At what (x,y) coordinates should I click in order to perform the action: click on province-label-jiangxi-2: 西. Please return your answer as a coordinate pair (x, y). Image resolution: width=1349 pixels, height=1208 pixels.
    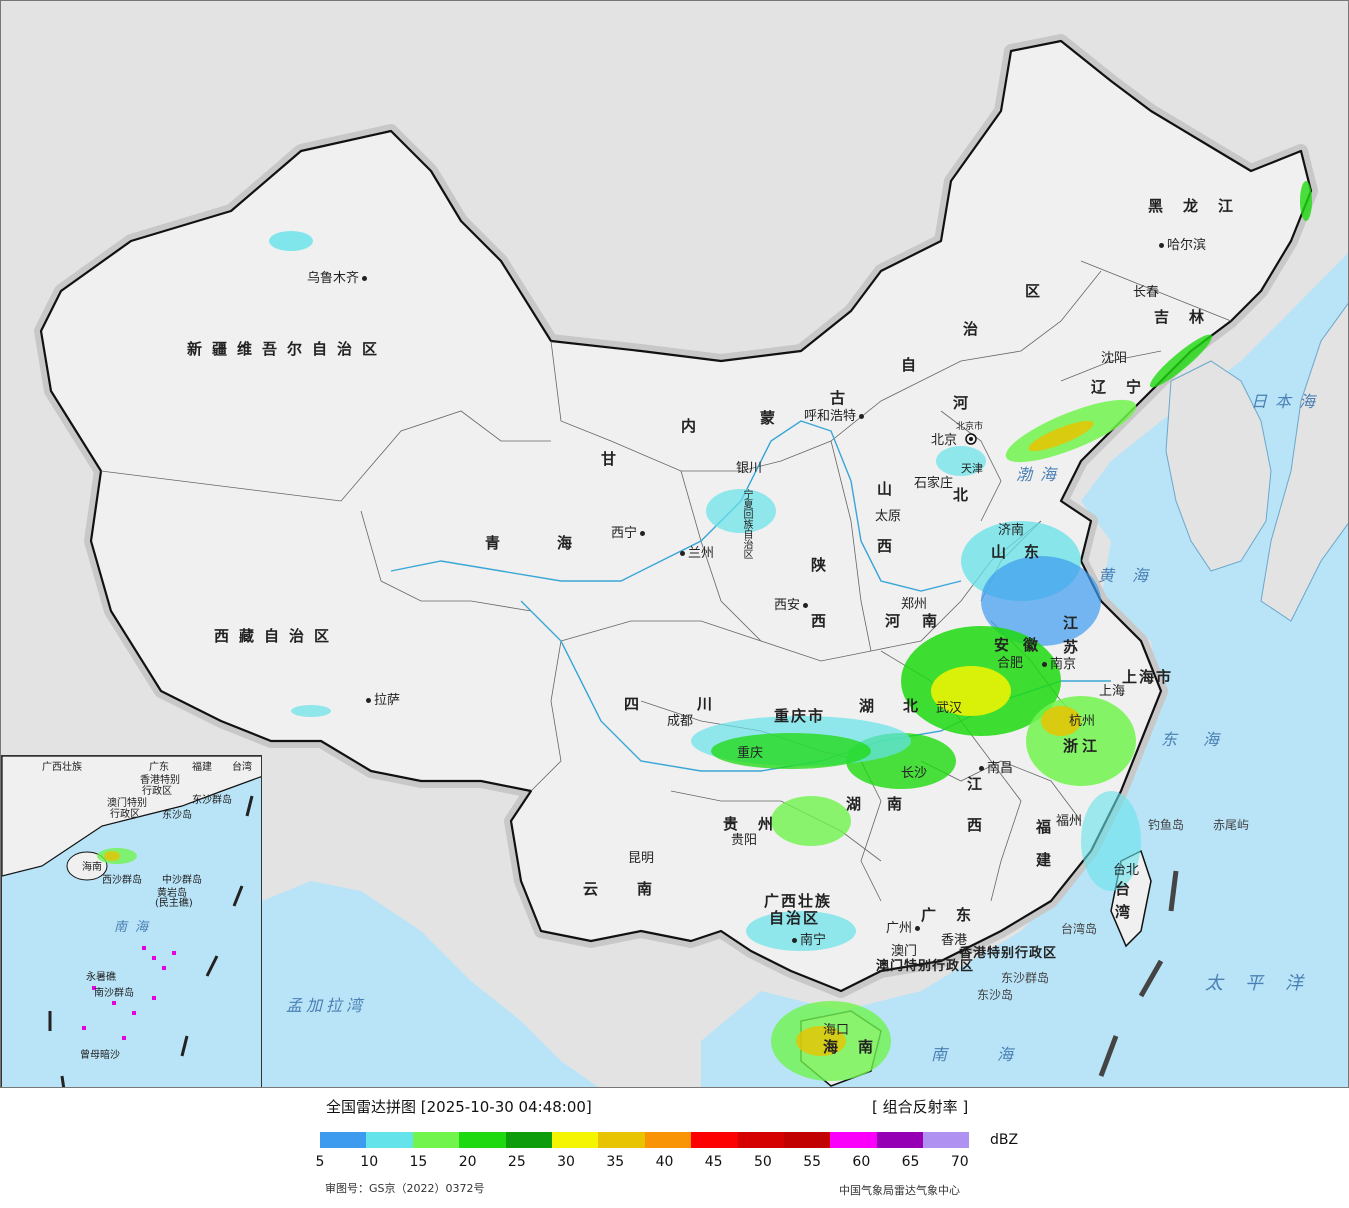
    Looking at the image, I should click on (980, 825).